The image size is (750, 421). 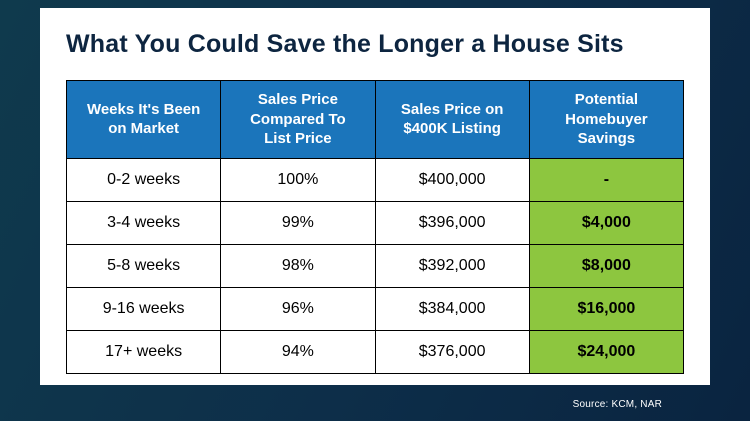 What do you see at coordinates (143, 351) in the screenshot?
I see `cell-weeks: 17+ weeks` at bounding box center [143, 351].